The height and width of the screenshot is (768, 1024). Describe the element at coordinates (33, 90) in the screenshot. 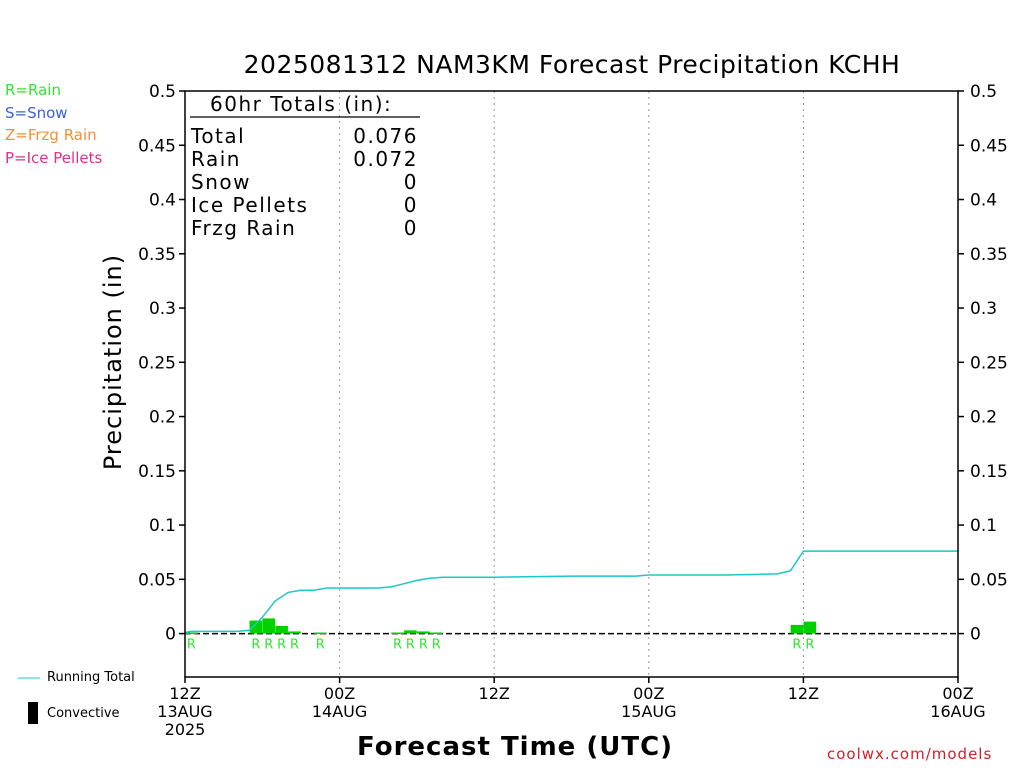

I see `legend-rain: R=Rain` at that location.